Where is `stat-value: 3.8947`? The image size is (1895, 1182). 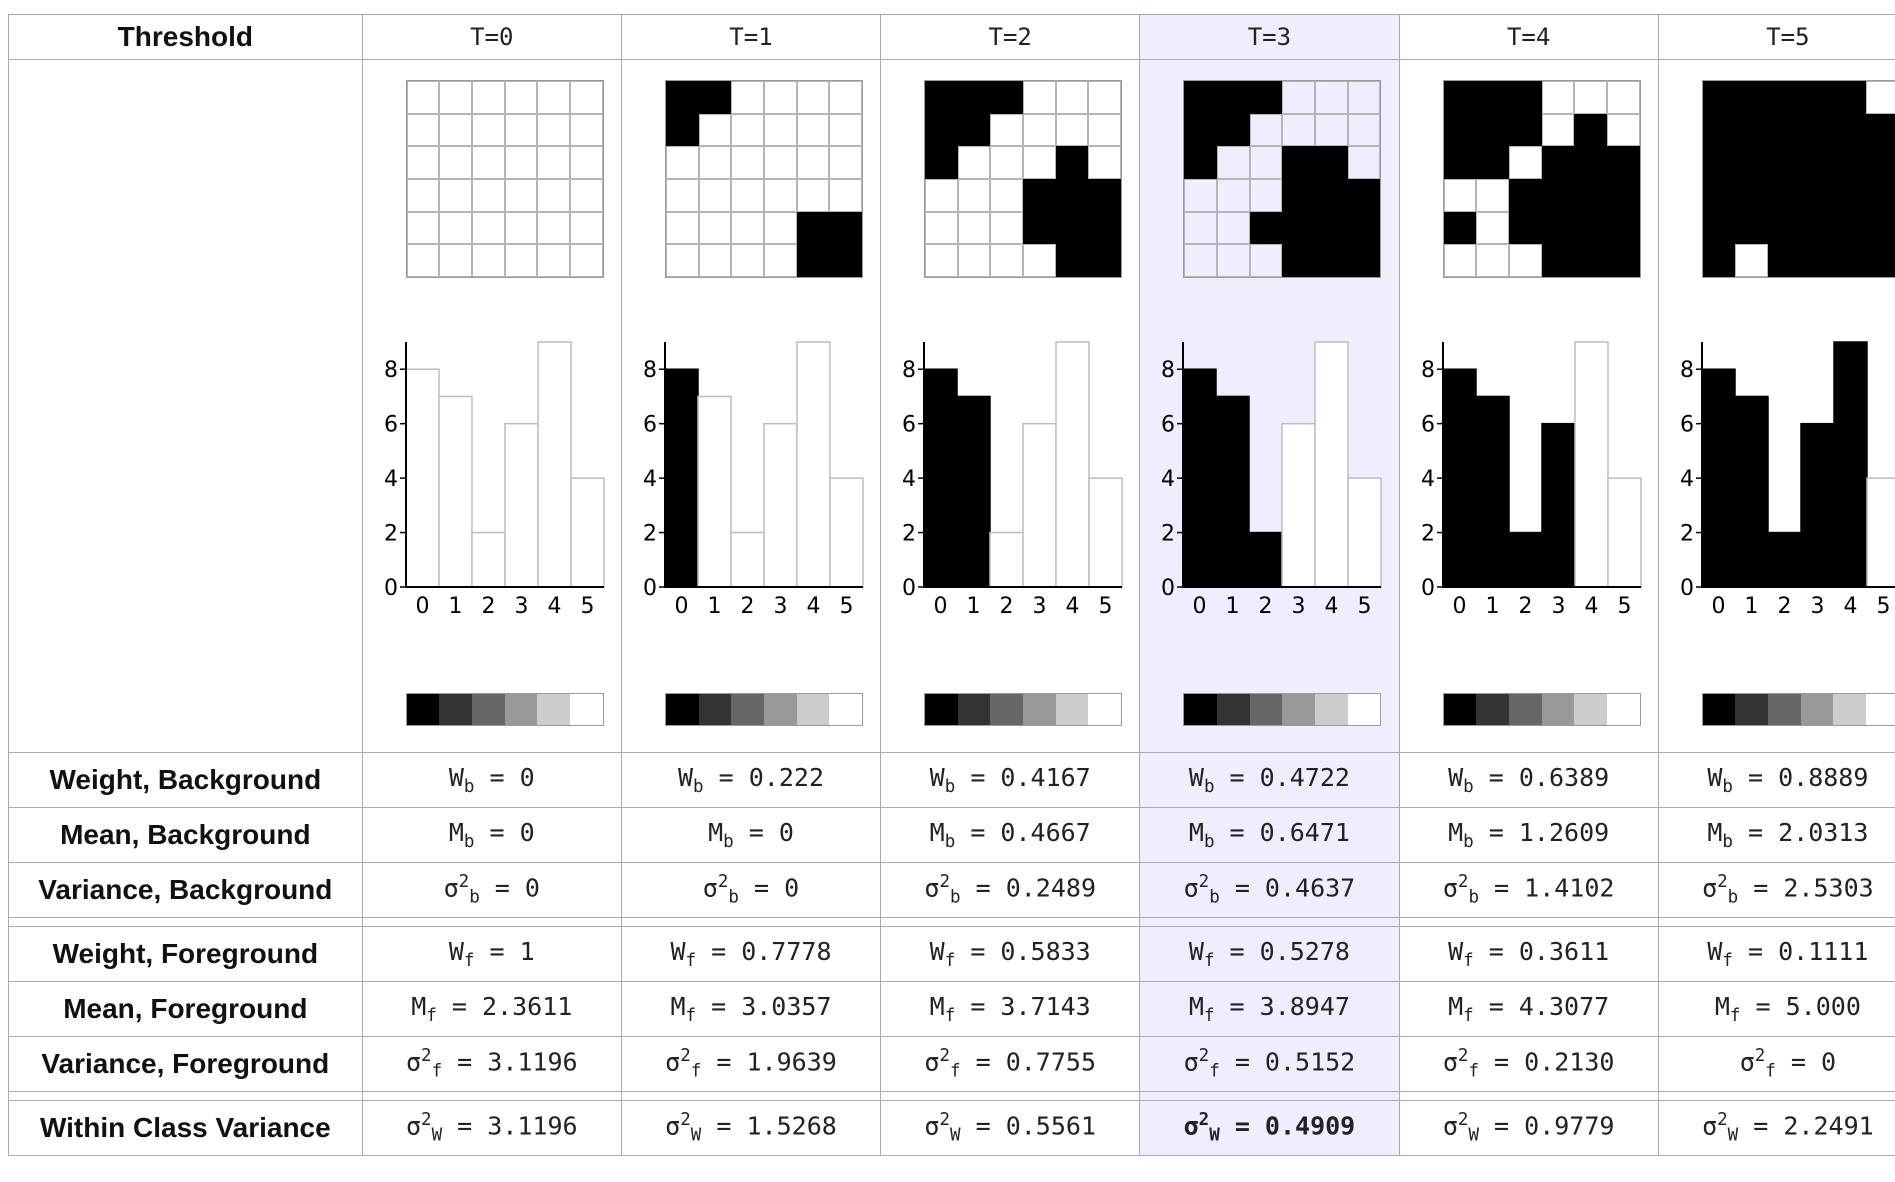 stat-value: 3.8947 is located at coordinates (1304, 1006).